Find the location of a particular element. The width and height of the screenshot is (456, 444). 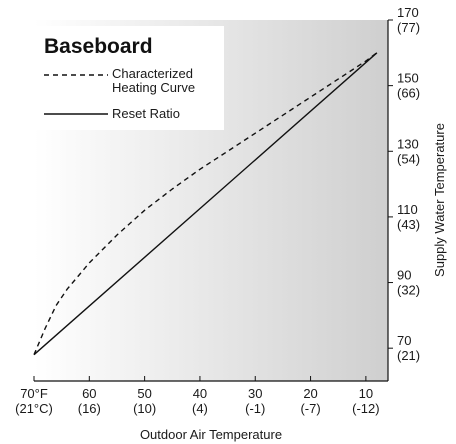

y-tick-sublabel: (66) is located at coordinates (408, 93).